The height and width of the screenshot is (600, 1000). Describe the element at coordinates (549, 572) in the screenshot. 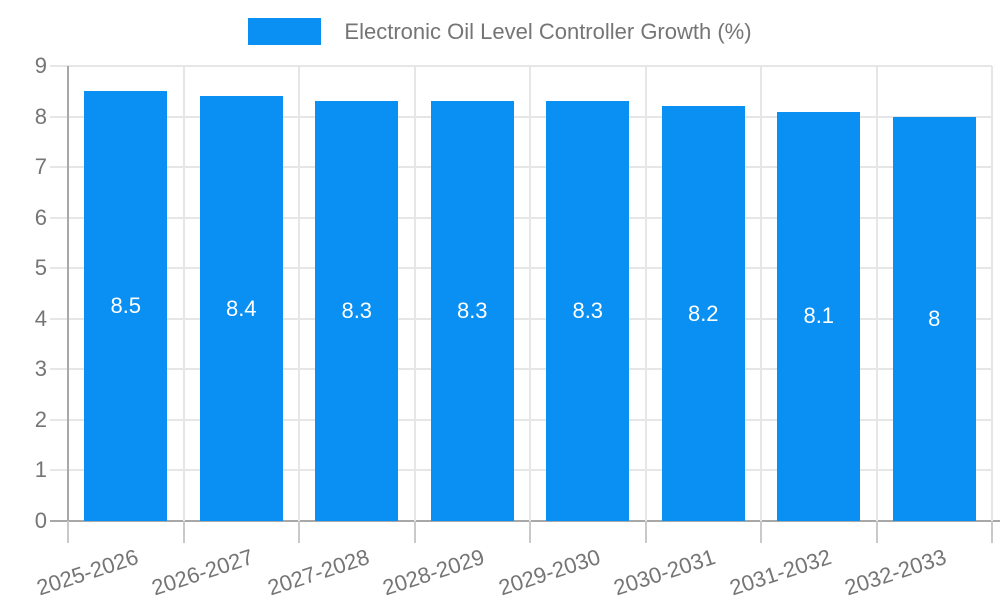

I see `x-axis-label: 2029-2030` at that location.